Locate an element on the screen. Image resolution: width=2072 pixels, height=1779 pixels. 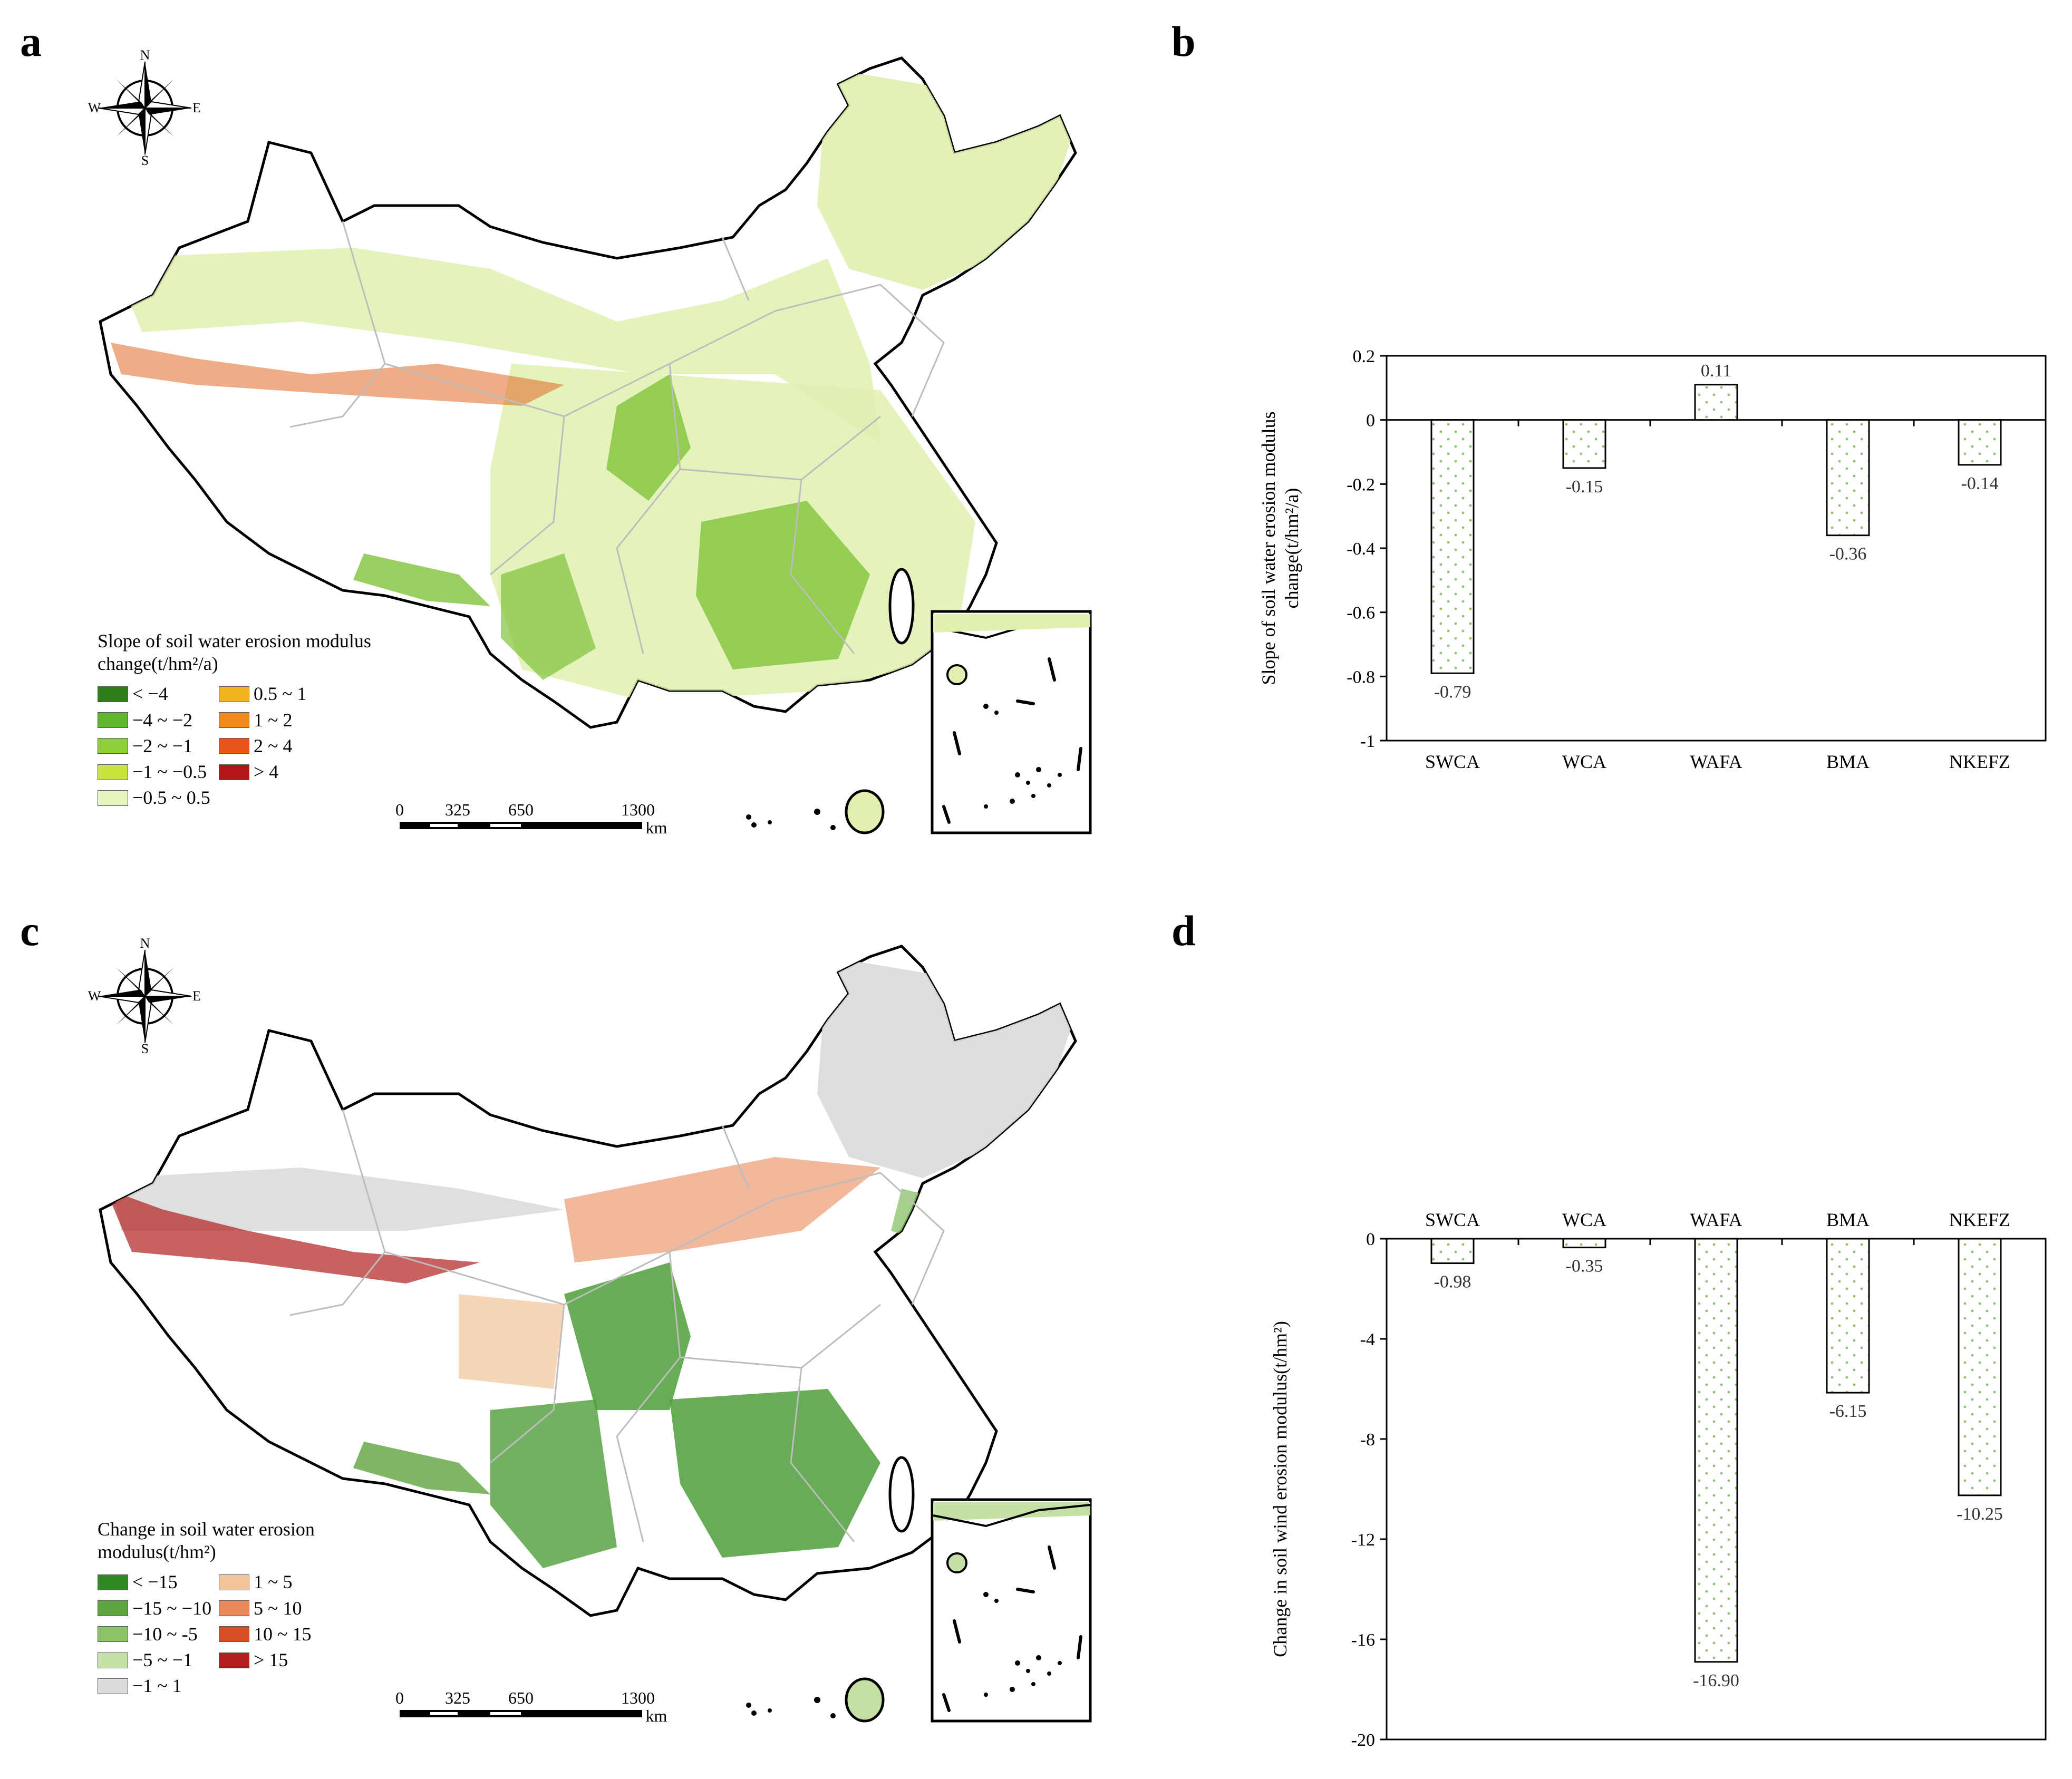
map-c-legend-item: 5 ~ 10 is located at coordinates (277, 1608).